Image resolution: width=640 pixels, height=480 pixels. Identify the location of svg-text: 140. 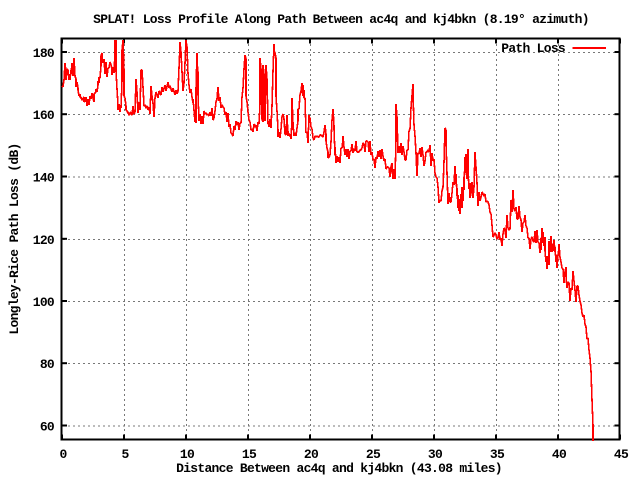
(44, 178).